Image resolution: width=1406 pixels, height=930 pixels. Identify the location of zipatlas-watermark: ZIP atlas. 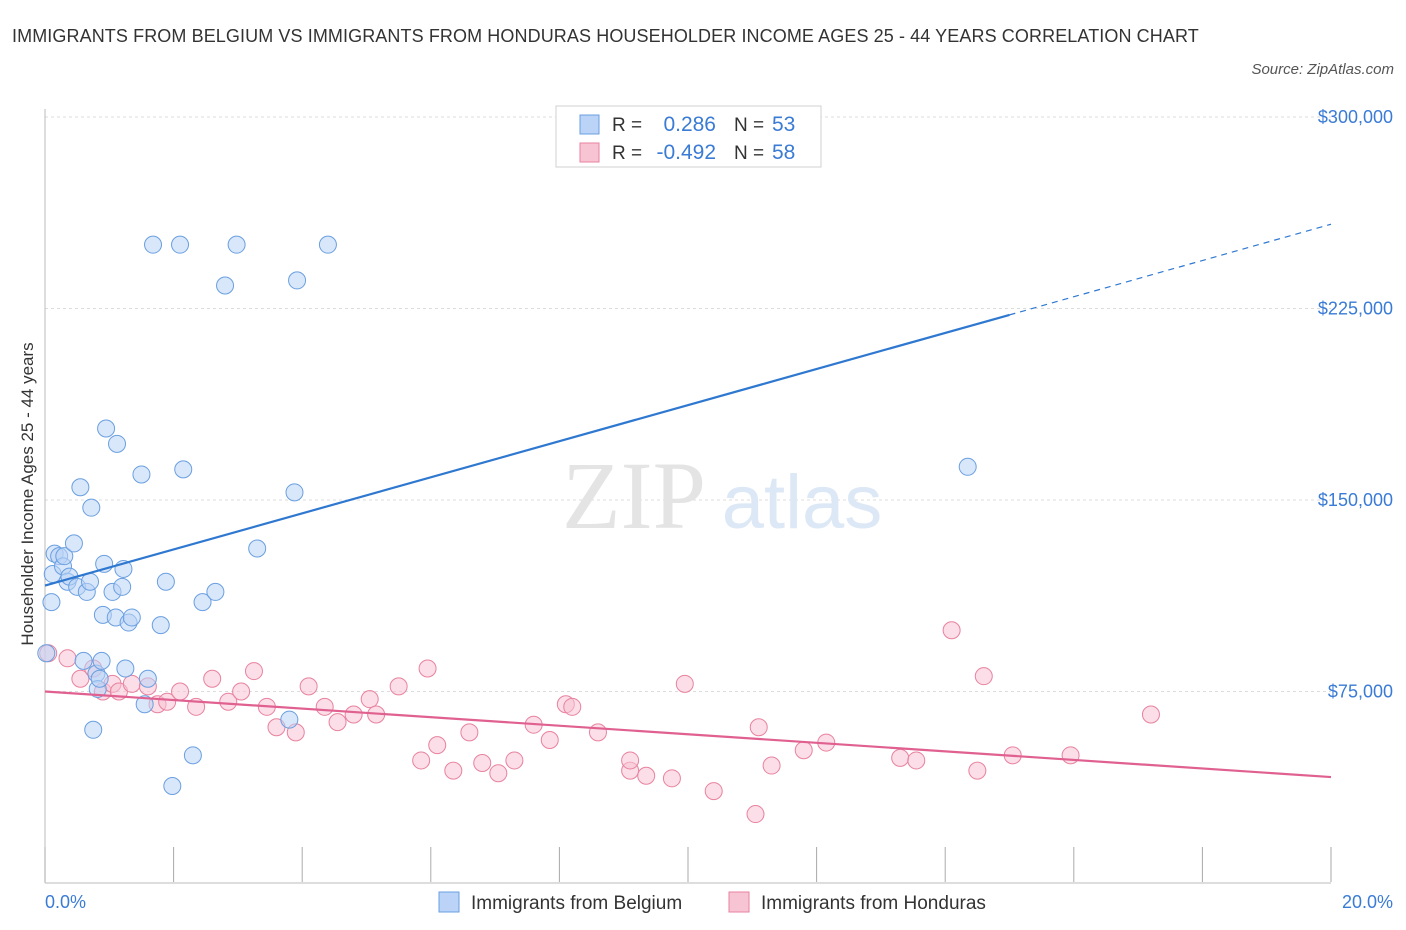
(722, 495).